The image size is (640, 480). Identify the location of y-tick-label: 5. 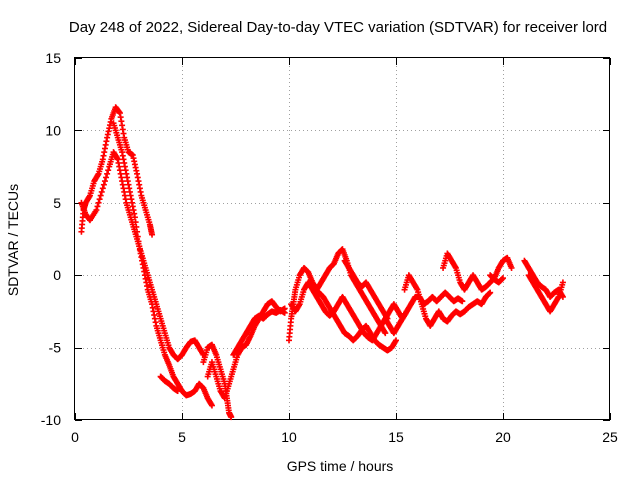
(57, 203).